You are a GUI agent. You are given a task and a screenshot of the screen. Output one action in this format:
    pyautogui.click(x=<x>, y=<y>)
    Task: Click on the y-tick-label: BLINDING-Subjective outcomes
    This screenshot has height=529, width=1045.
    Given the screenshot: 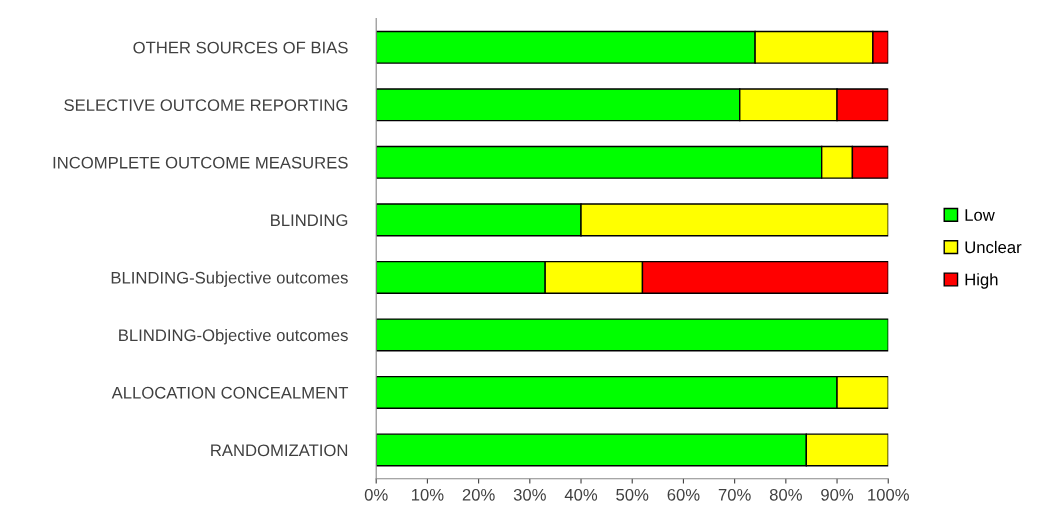 What is the action you would take?
    pyautogui.click(x=229, y=279)
    